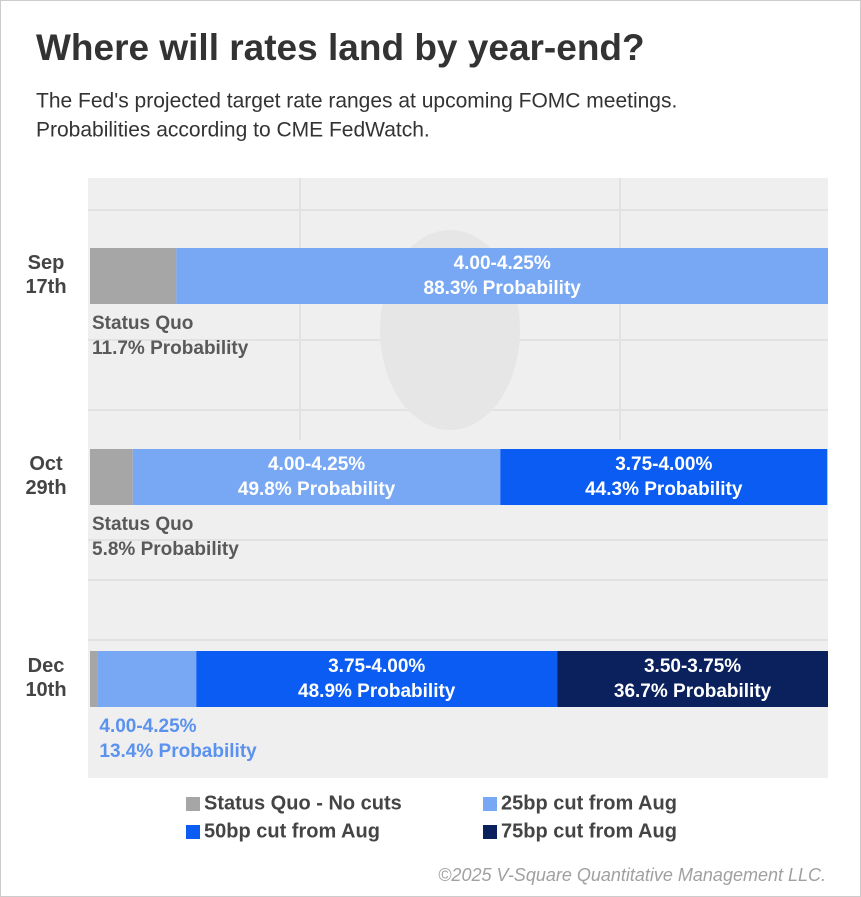 This screenshot has height=897, width=861. Describe the element at coordinates (170, 348) in the screenshot. I see `value-label: 11.7% Probability` at that location.